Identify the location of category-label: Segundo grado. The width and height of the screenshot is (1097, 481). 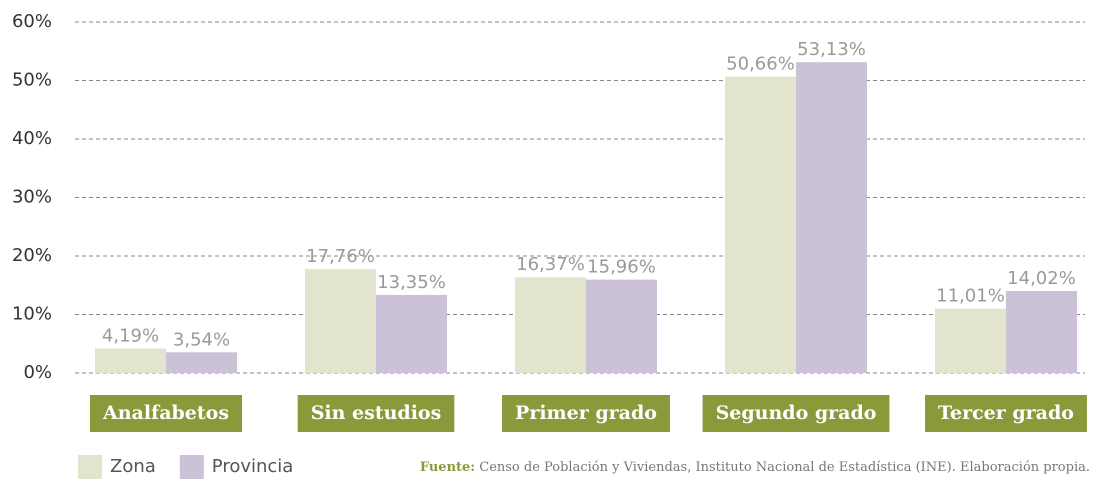
(796, 413).